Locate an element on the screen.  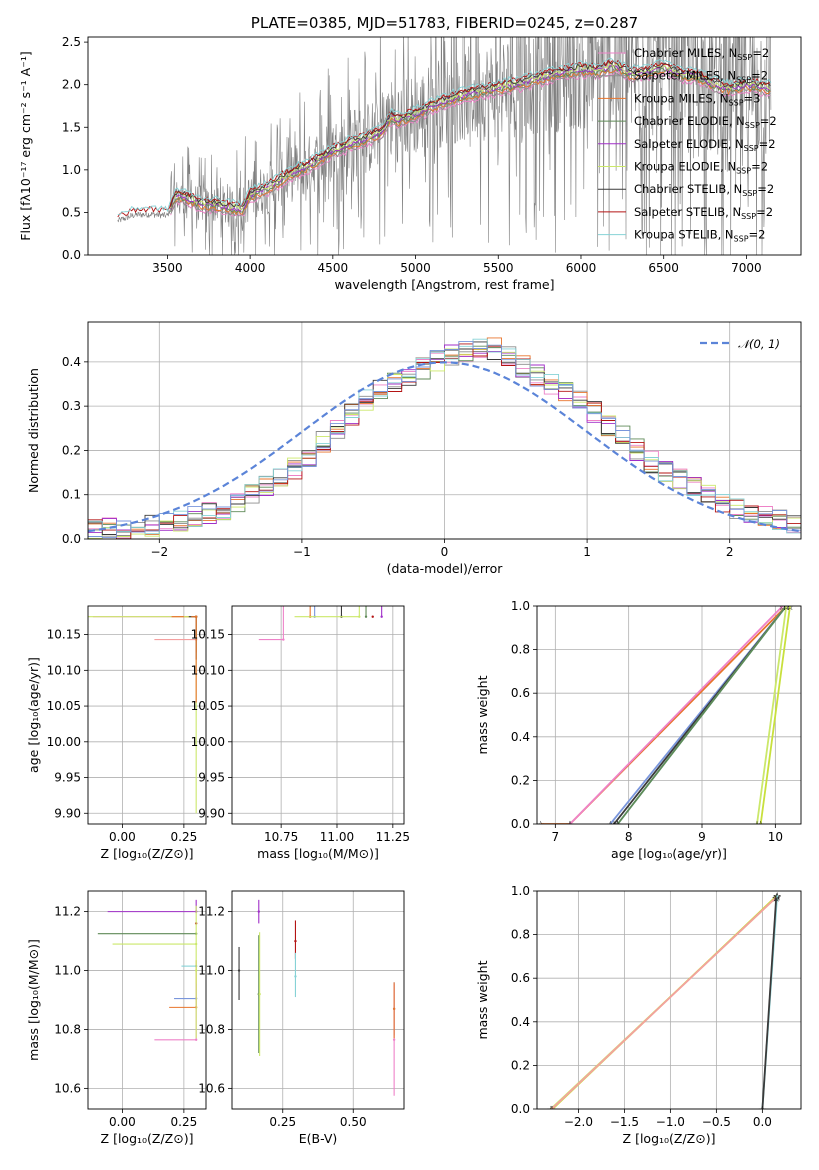
x-tick-label: 5000 is located at coordinates (415, 268).